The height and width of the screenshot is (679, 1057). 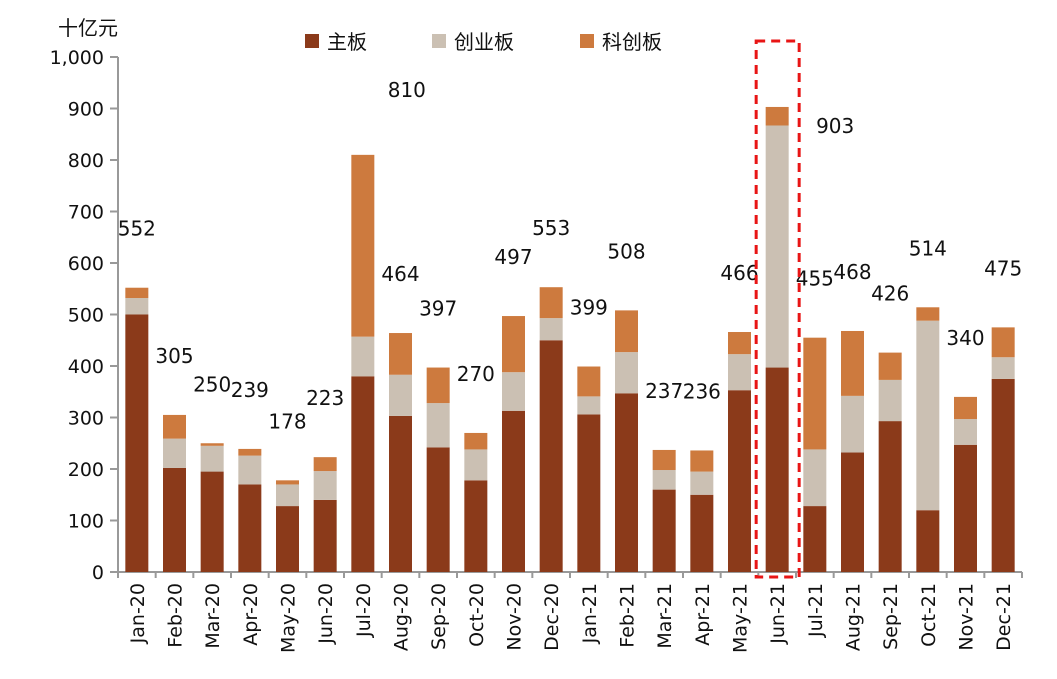 I want to click on x-tick-label: Aug-21, so click(x=854, y=617).